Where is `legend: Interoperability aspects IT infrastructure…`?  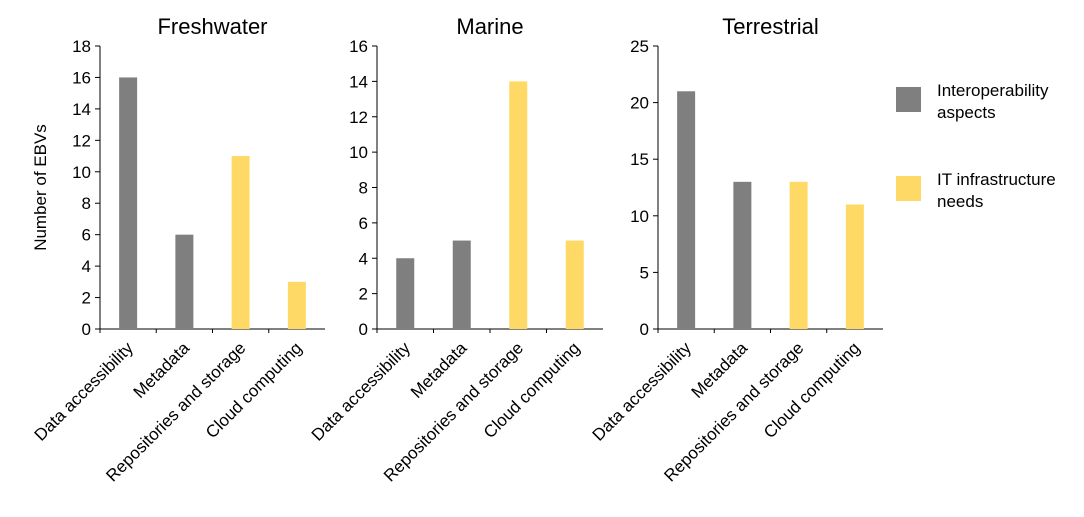 legend: Interoperability aspects IT infrastructure… is located at coordinates (976, 146).